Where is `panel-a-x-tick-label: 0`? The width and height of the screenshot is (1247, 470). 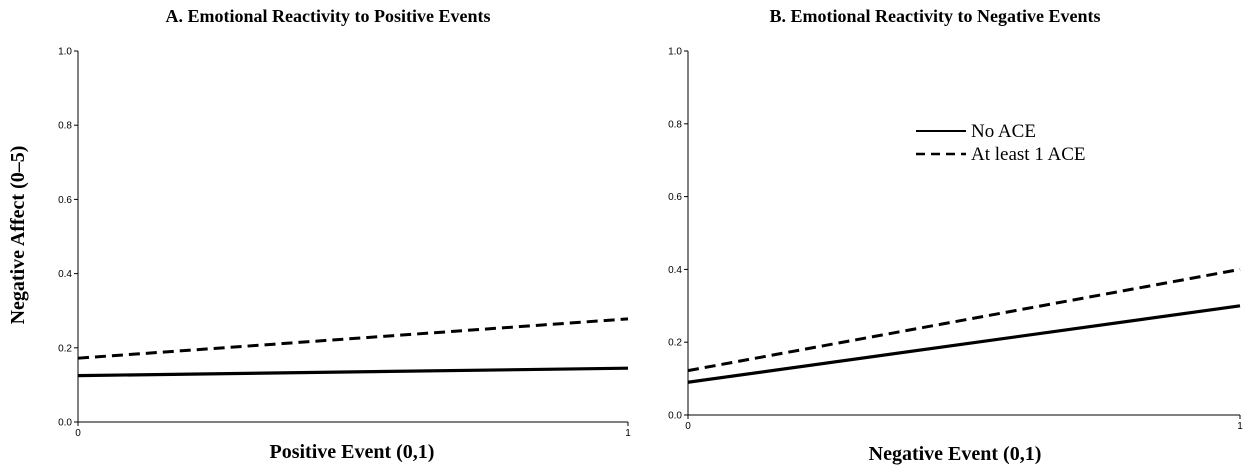 panel-a-x-tick-label: 0 is located at coordinates (78, 433).